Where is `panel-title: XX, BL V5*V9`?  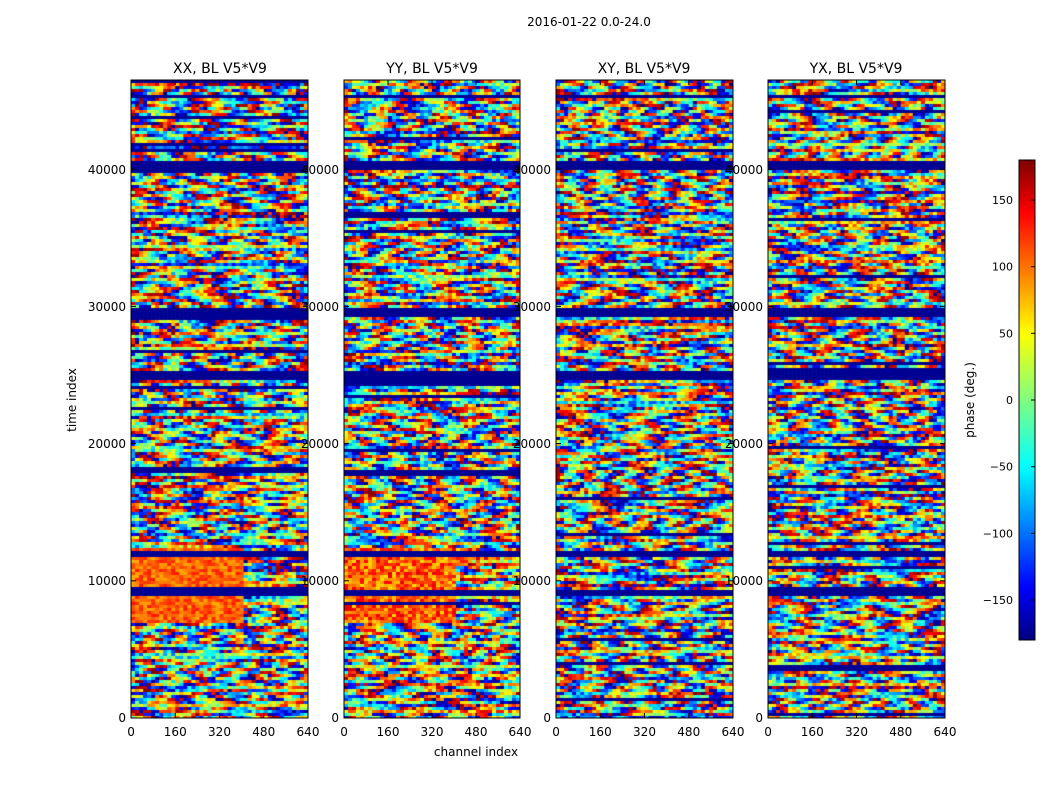
panel-title: XX, BL V5*V9 is located at coordinates (220, 69).